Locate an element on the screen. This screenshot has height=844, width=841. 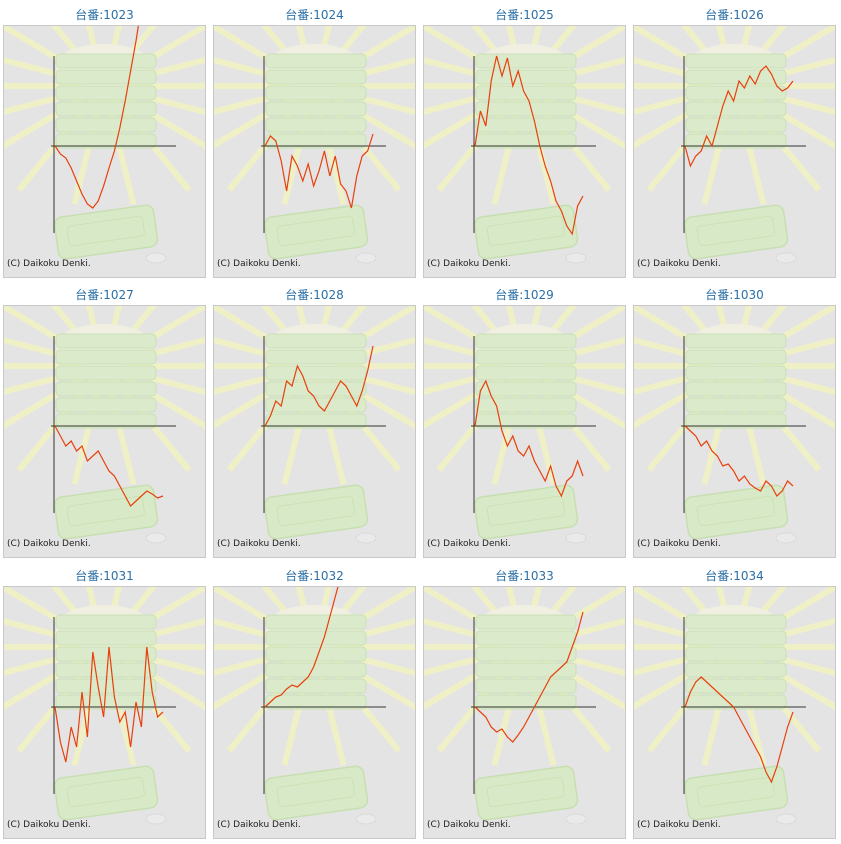
machine-number-title: 台番:1030 is located at coordinates (734, 295).